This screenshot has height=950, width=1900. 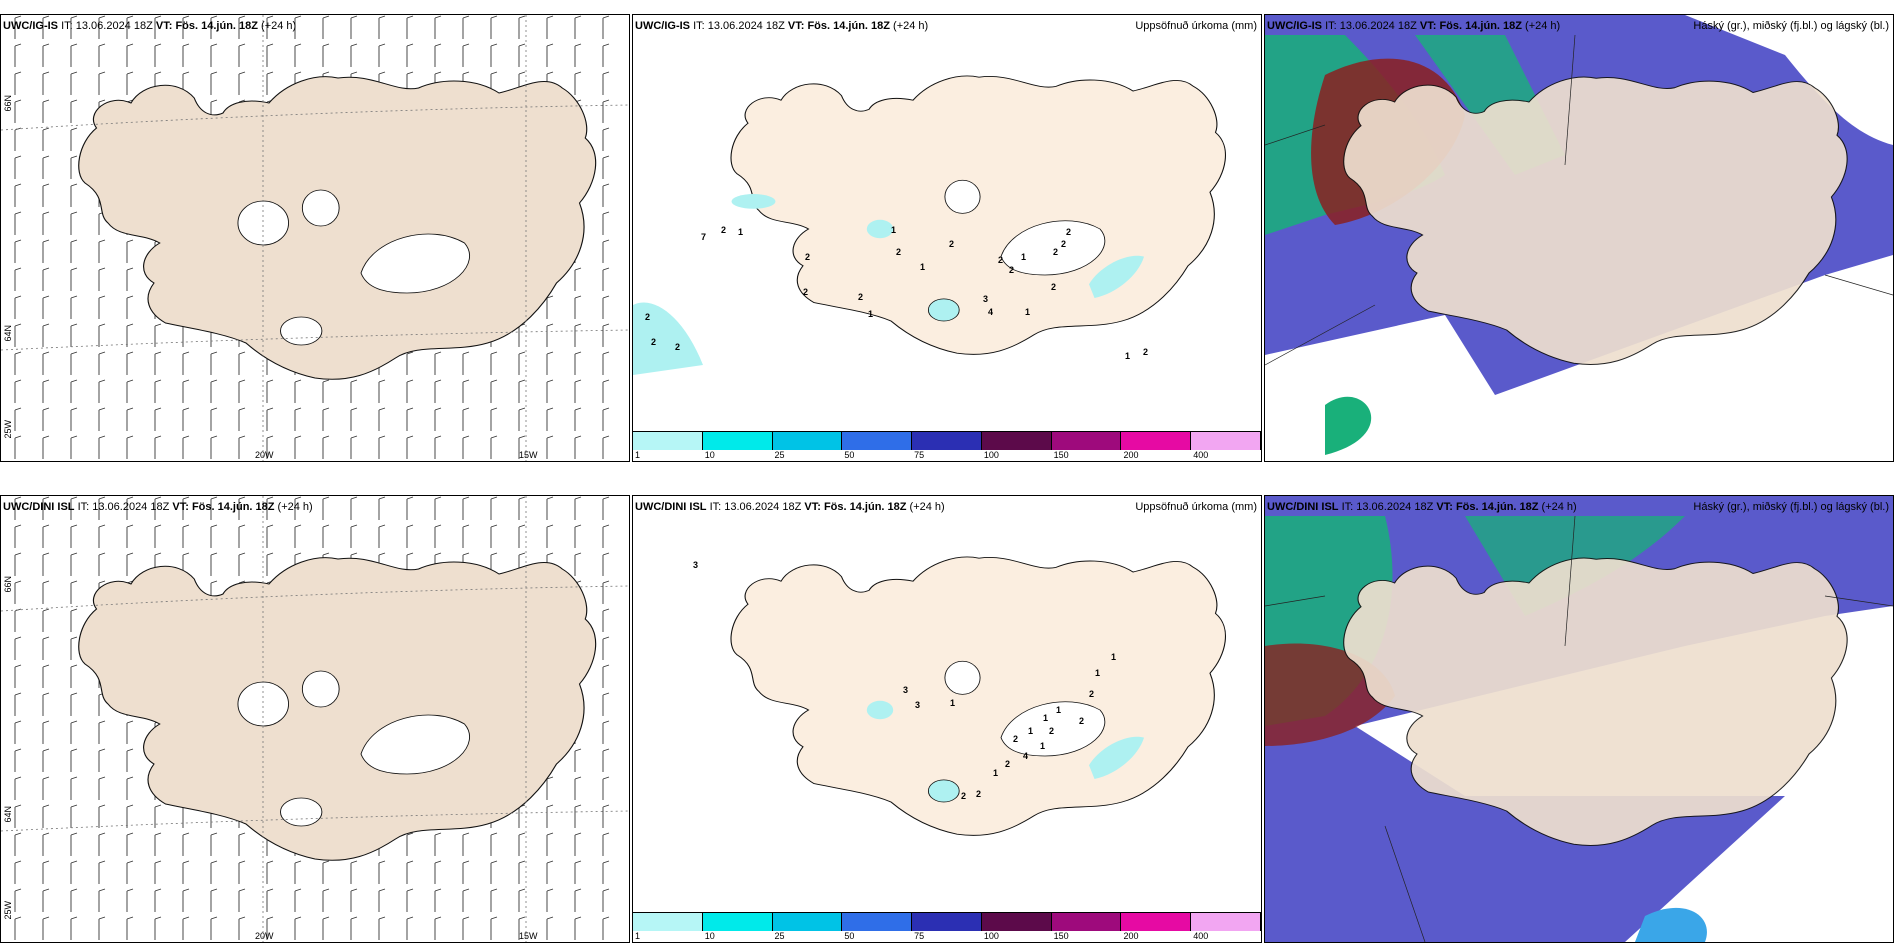 I want to click on colorbar-tick-label: 75, so click(x=919, y=455).